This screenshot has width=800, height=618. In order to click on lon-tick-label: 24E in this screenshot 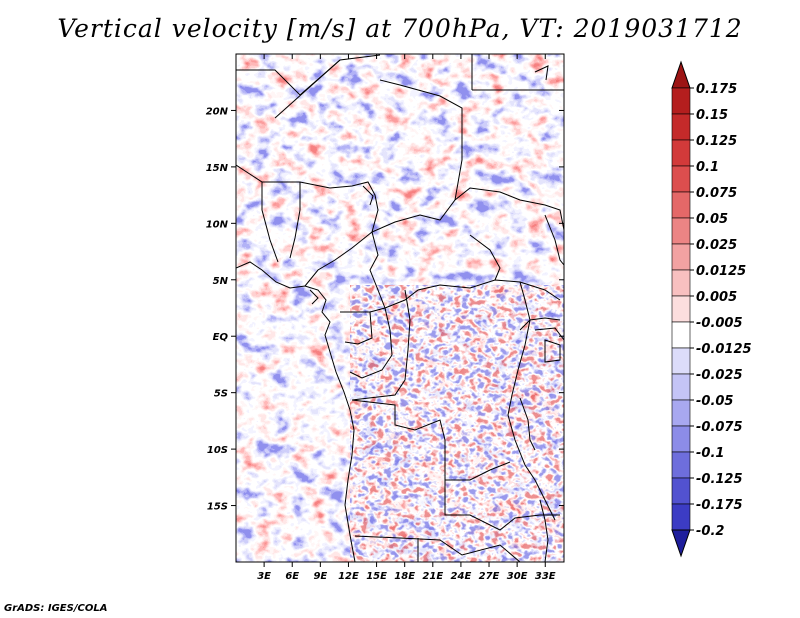, I will do `click(461, 576)`.